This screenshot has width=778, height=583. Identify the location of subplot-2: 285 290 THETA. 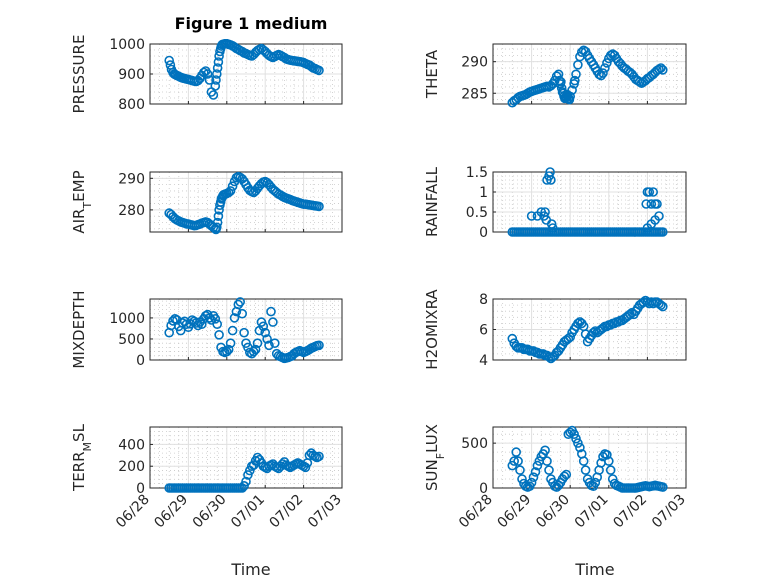
(555, 75).